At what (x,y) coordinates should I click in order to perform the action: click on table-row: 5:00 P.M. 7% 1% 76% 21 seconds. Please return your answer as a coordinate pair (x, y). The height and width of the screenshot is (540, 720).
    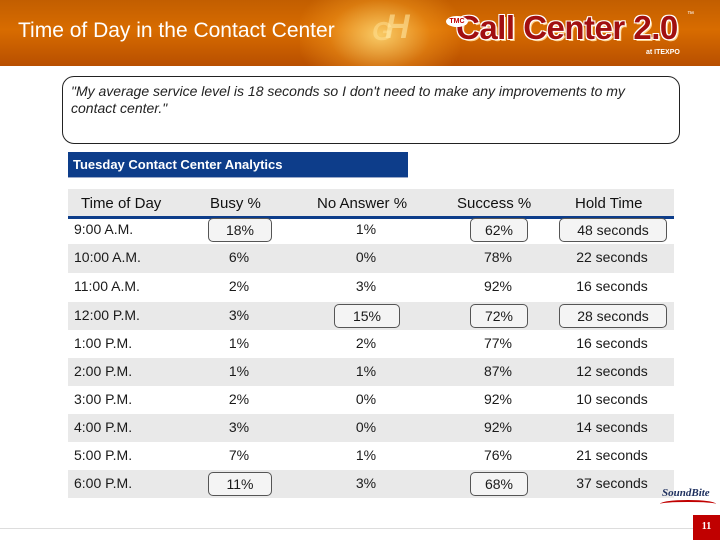
    Looking at the image, I should click on (371, 456).